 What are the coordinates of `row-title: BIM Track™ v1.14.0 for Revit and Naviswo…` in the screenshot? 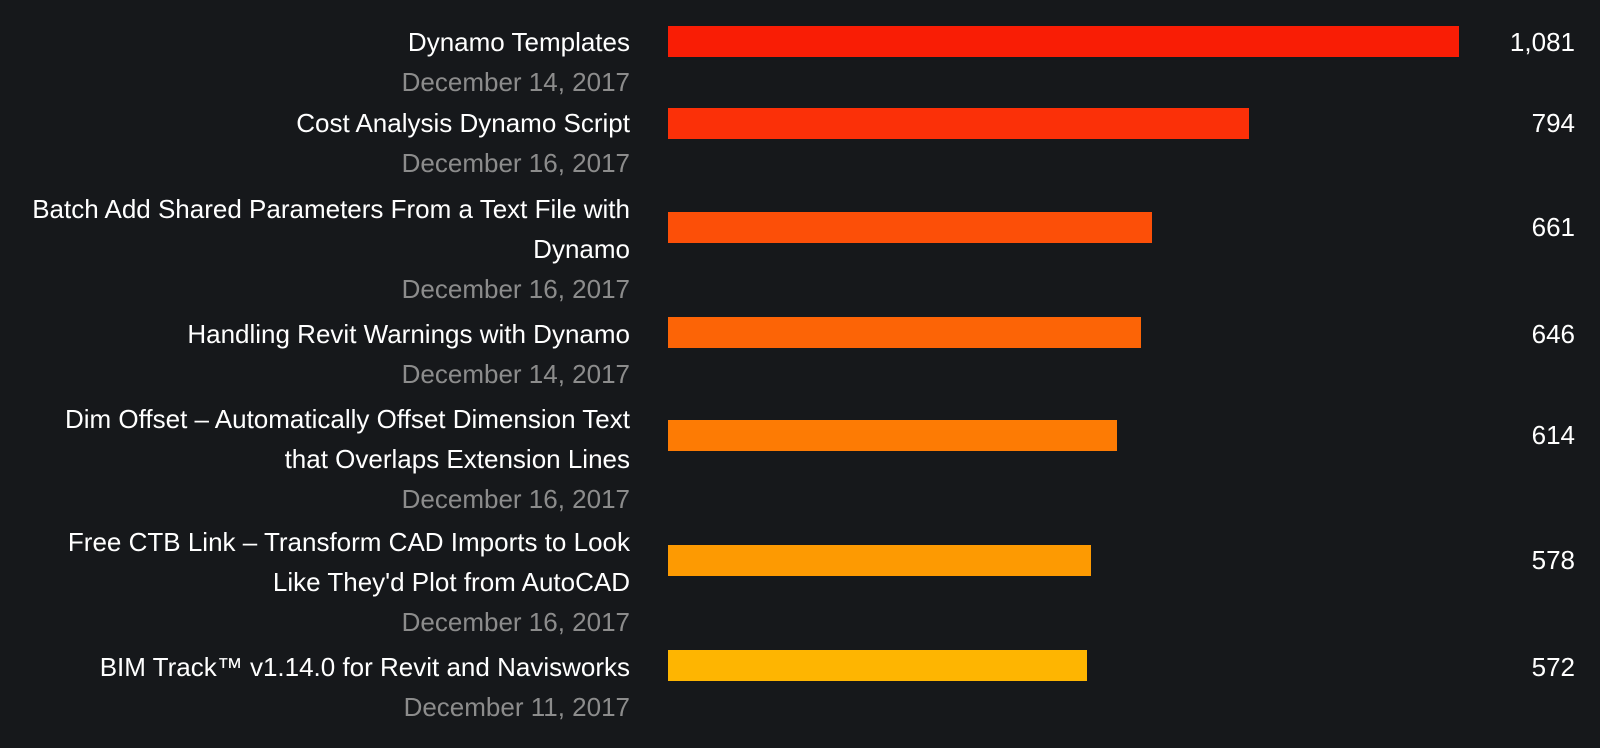 It's located at (364, 667).